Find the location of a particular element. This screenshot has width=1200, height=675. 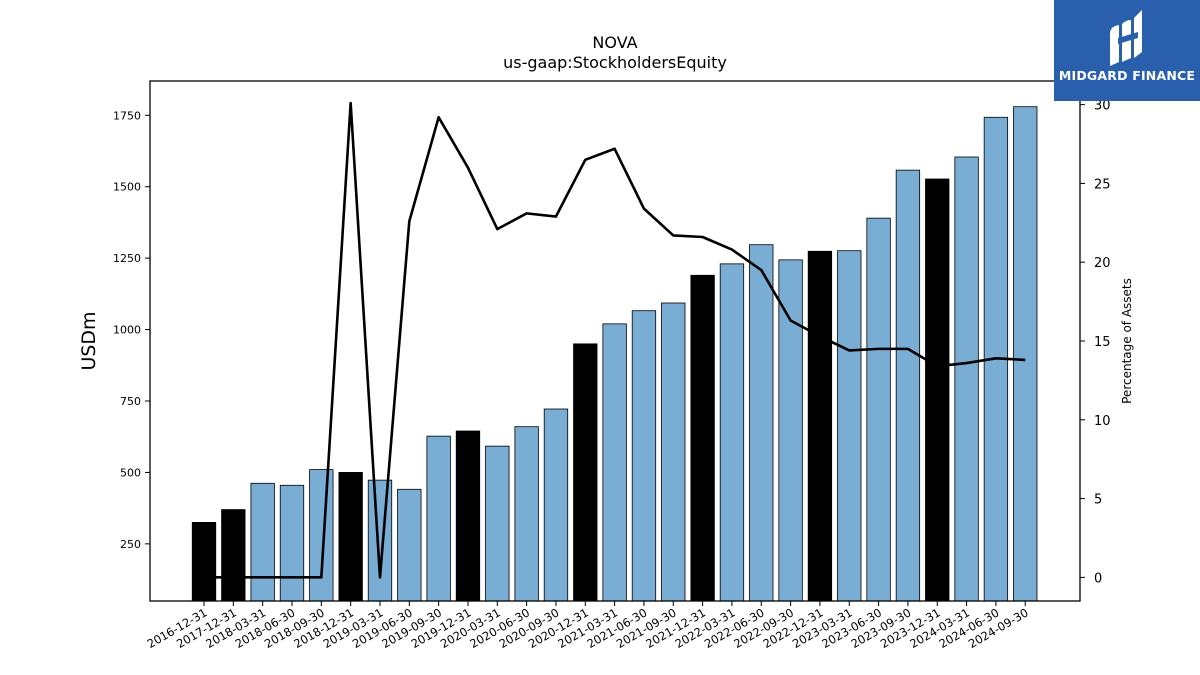

chart-title: NOVA is located at coordinates (614, 42).